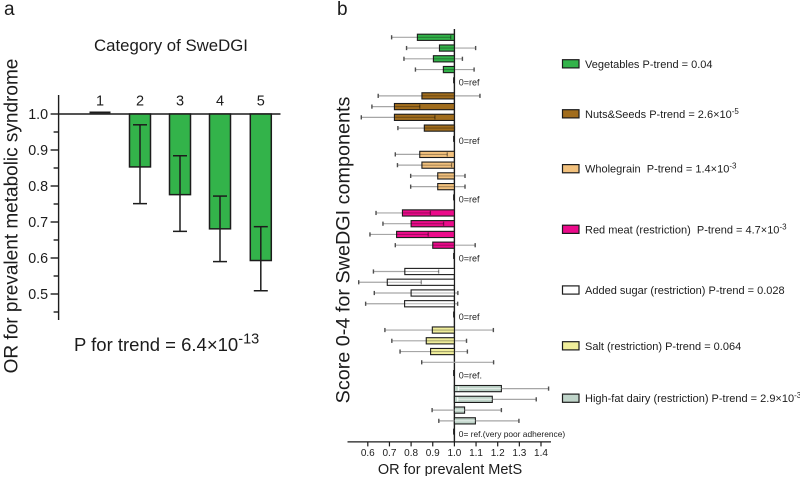 Image resolution: width=800 pixels, height=481 pixels. What do you see at coordinates (12, 216) in the screenshot?
I see `svg-text:OR for prevalent metabolic syn: OR for prevalent metabolic syndrome` at bounding box center [12, 216].